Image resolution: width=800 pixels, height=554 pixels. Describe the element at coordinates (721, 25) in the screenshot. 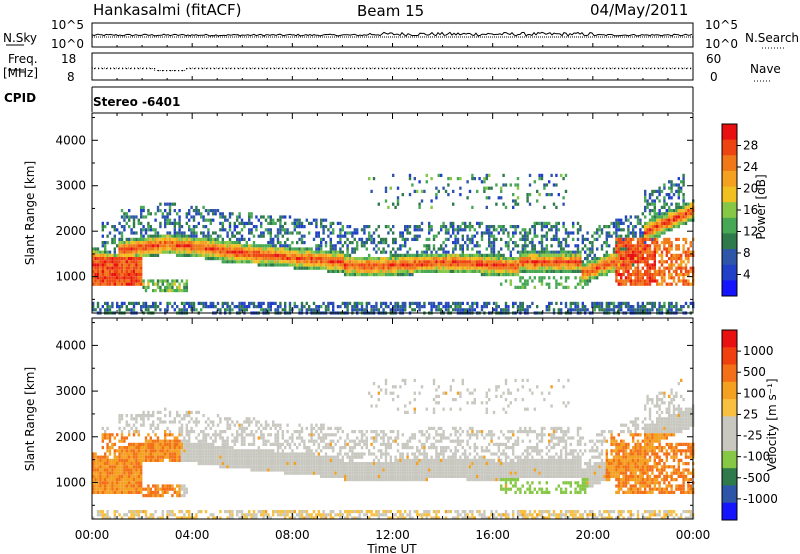

I see `nsearch-tick-top: 10^5` at that location.